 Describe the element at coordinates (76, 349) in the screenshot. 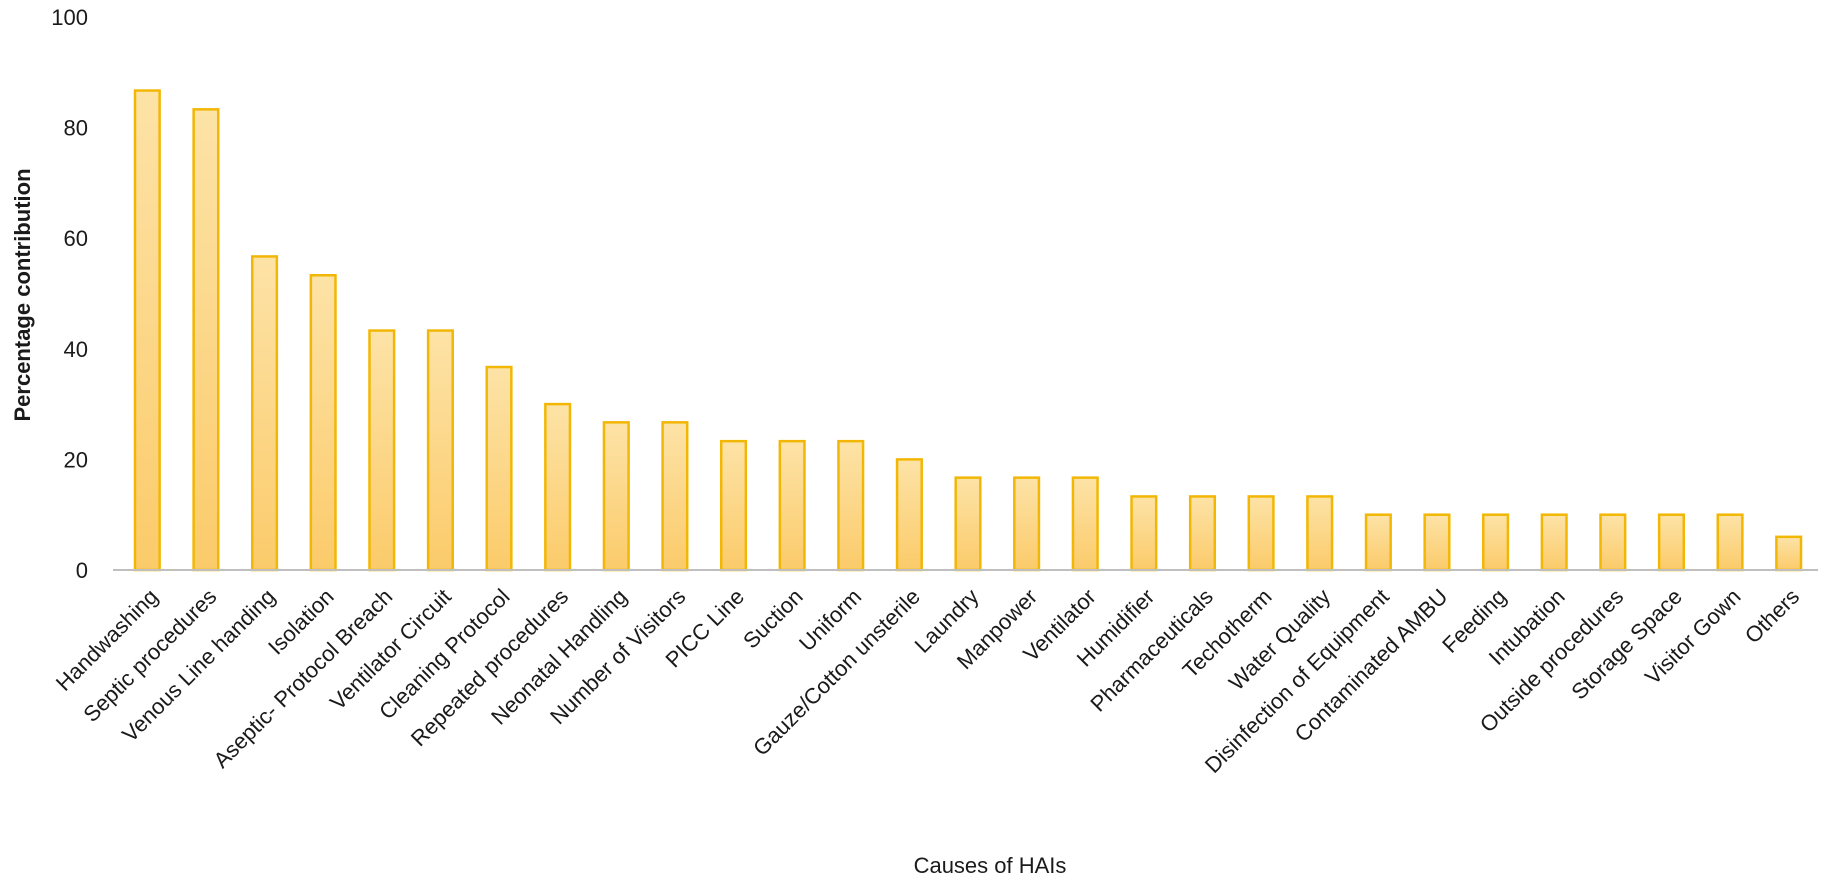

I see `y-tick-label: 40` at that location.